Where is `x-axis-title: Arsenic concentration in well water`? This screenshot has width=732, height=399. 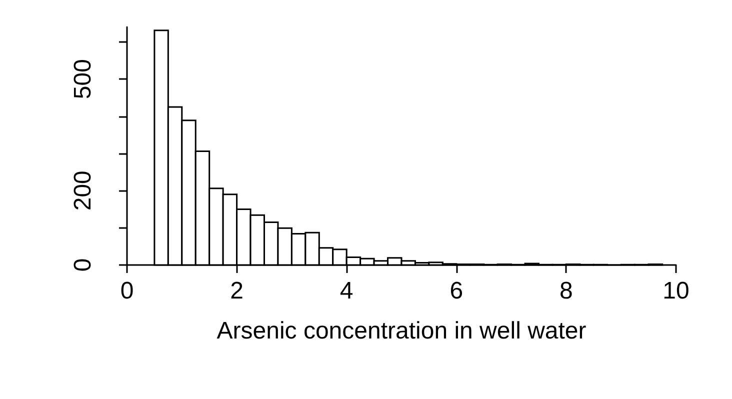
x-axis-title: Arsenic concentration in well water is located at coordinates (401, 331).